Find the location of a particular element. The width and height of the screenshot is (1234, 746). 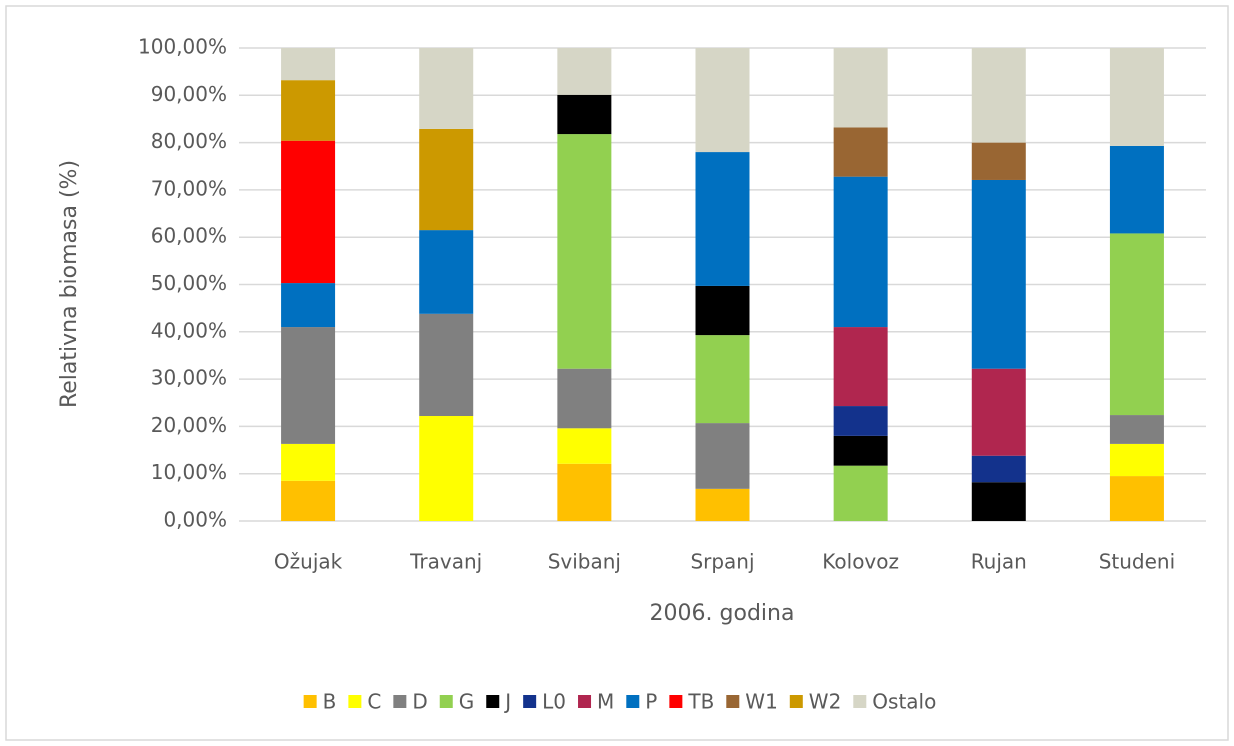

legend-label: L0 is located at coordinates (554, 702).